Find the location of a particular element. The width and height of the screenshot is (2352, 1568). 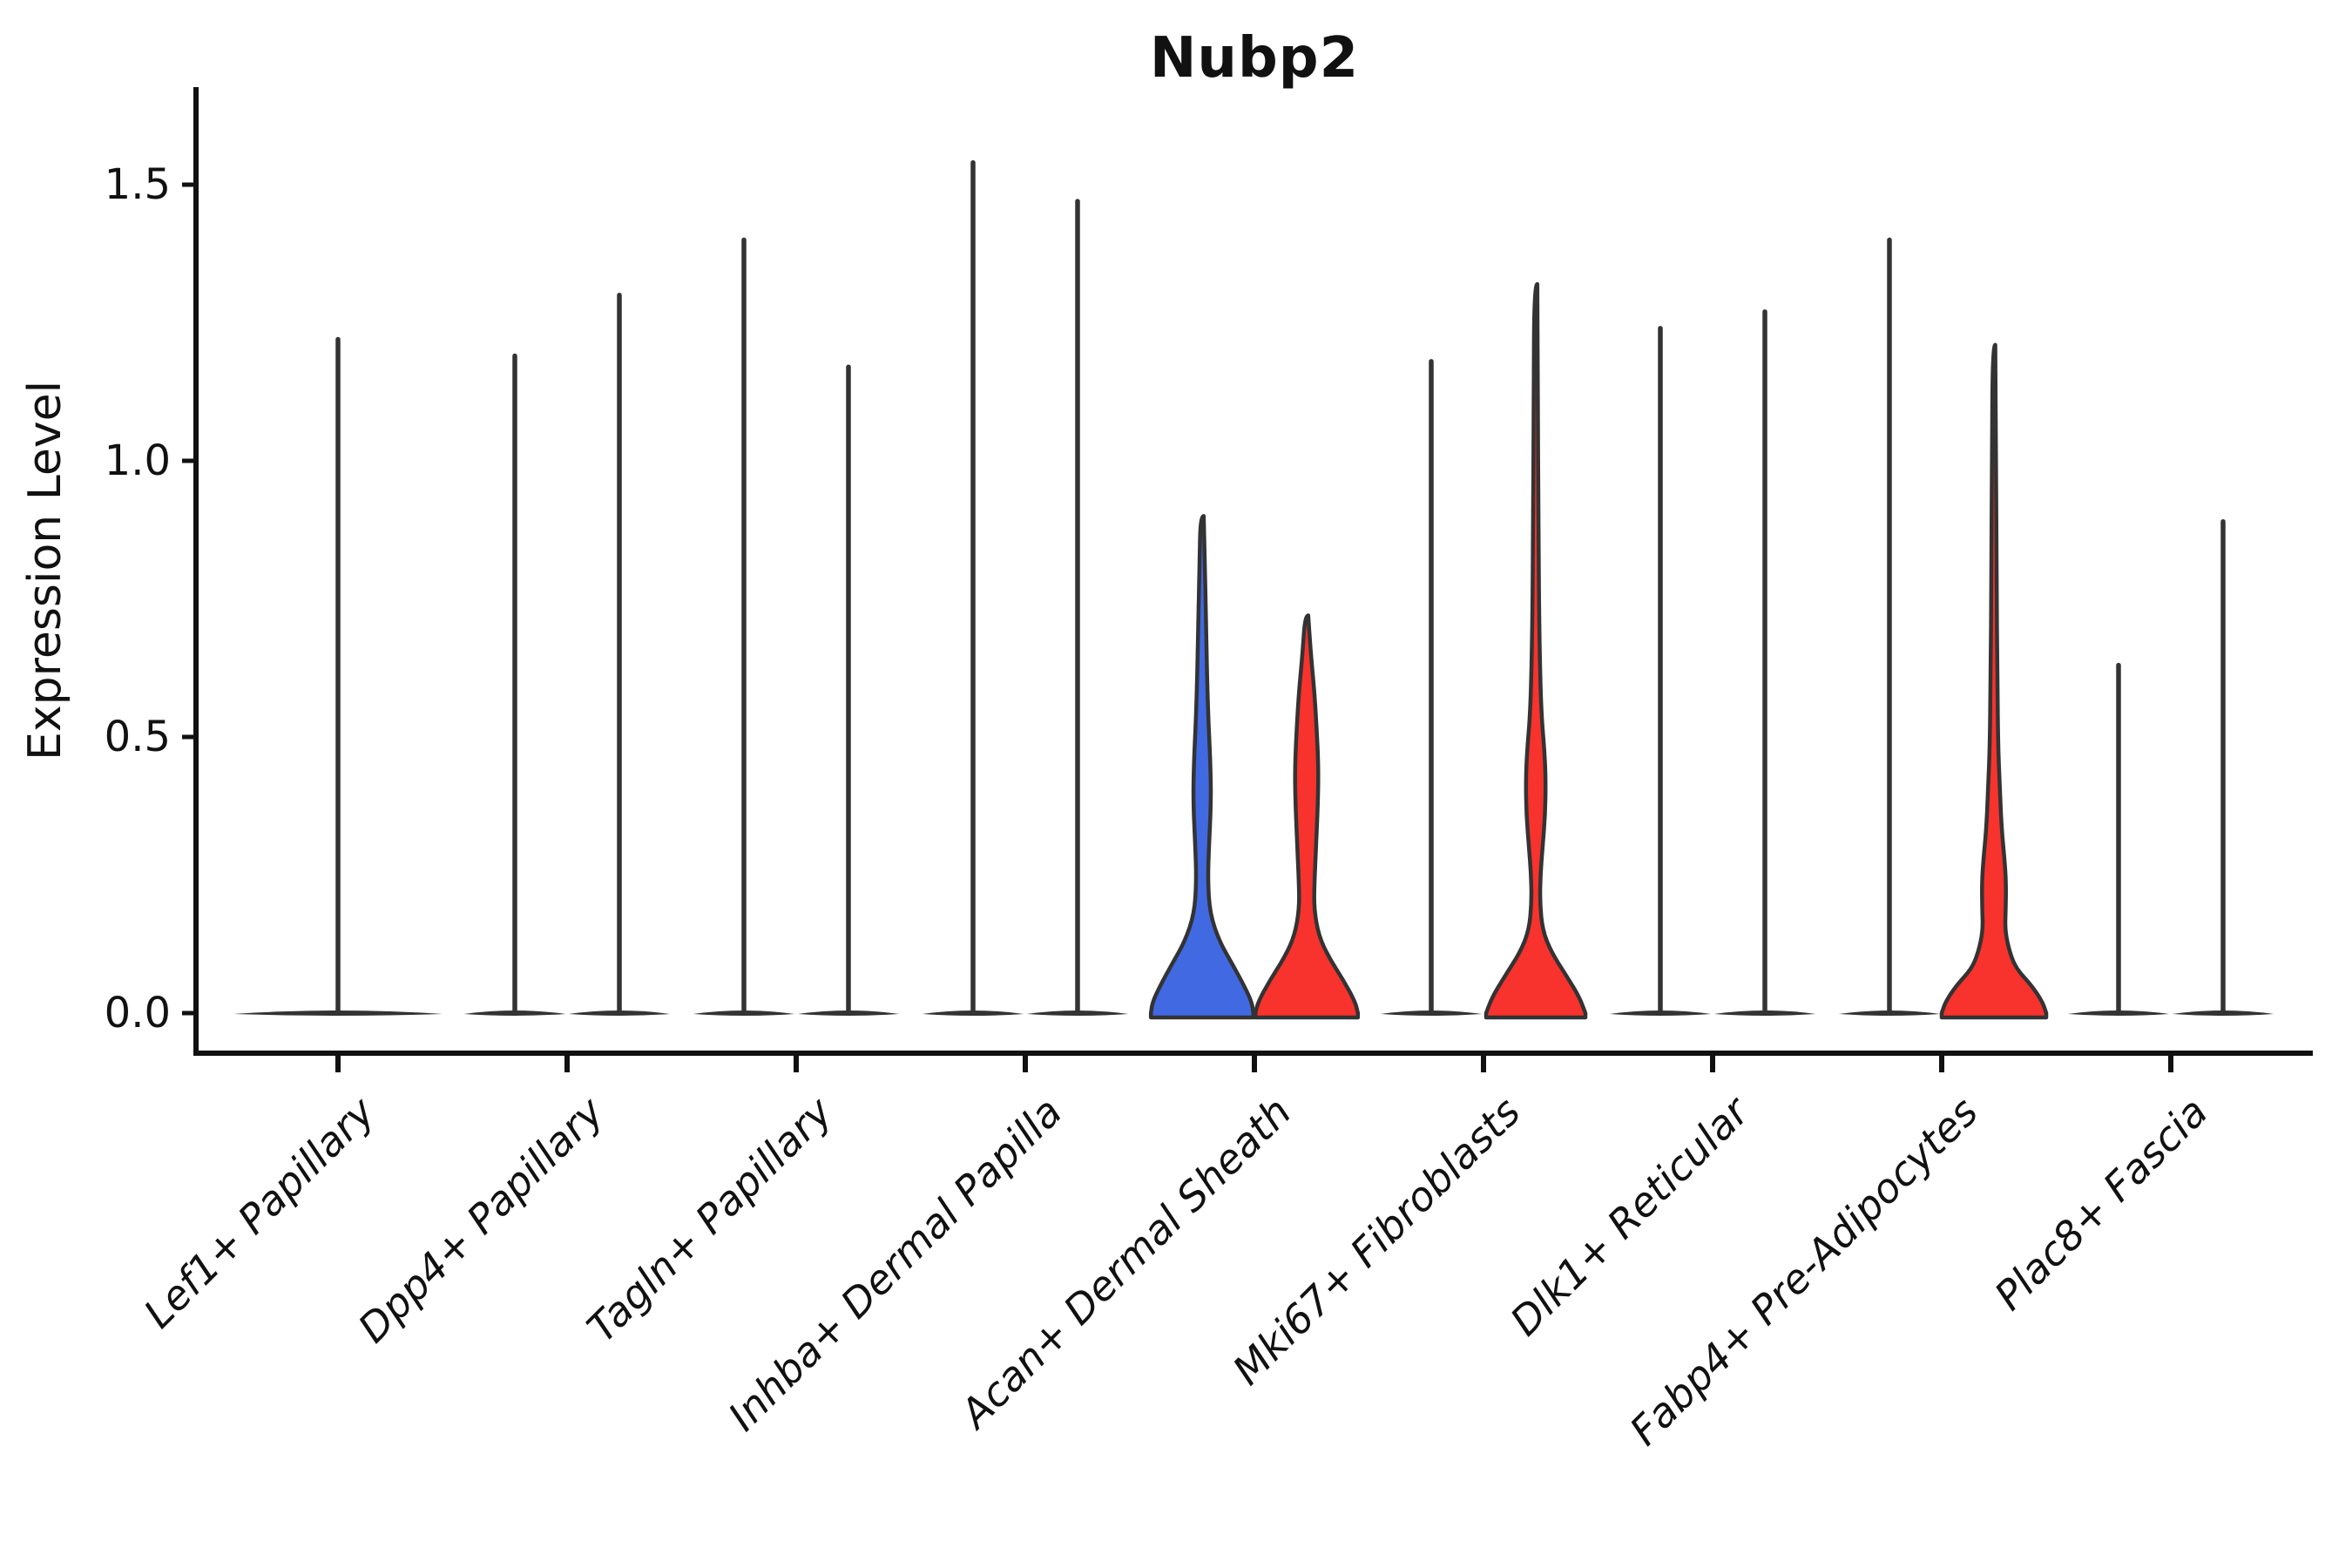

chart-title: Nubp2 is located at coordinates (1254, 58).